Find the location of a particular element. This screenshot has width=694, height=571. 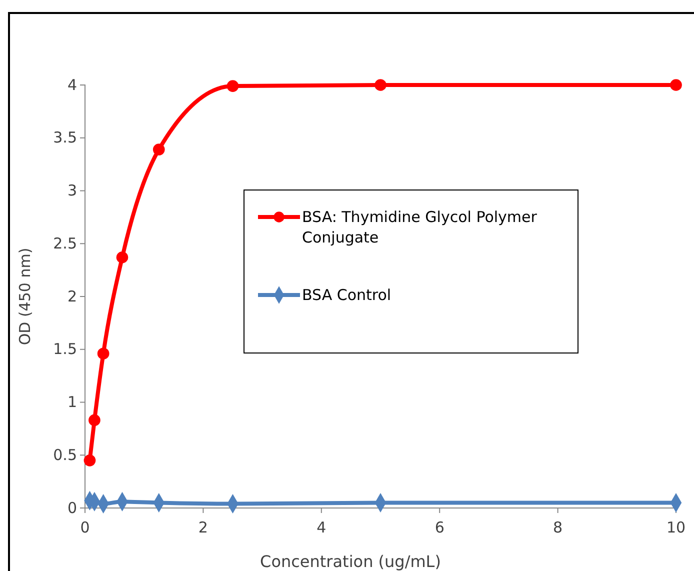

y-tick-label: 2 is located at coordinates (72, 296).